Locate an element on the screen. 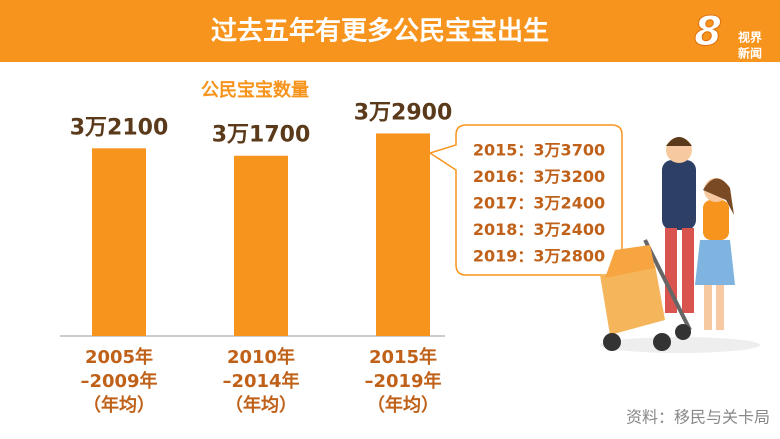 The height and width of the screenshot is (439, 780). logo-number: 8 is located at coordinates (708, 32).